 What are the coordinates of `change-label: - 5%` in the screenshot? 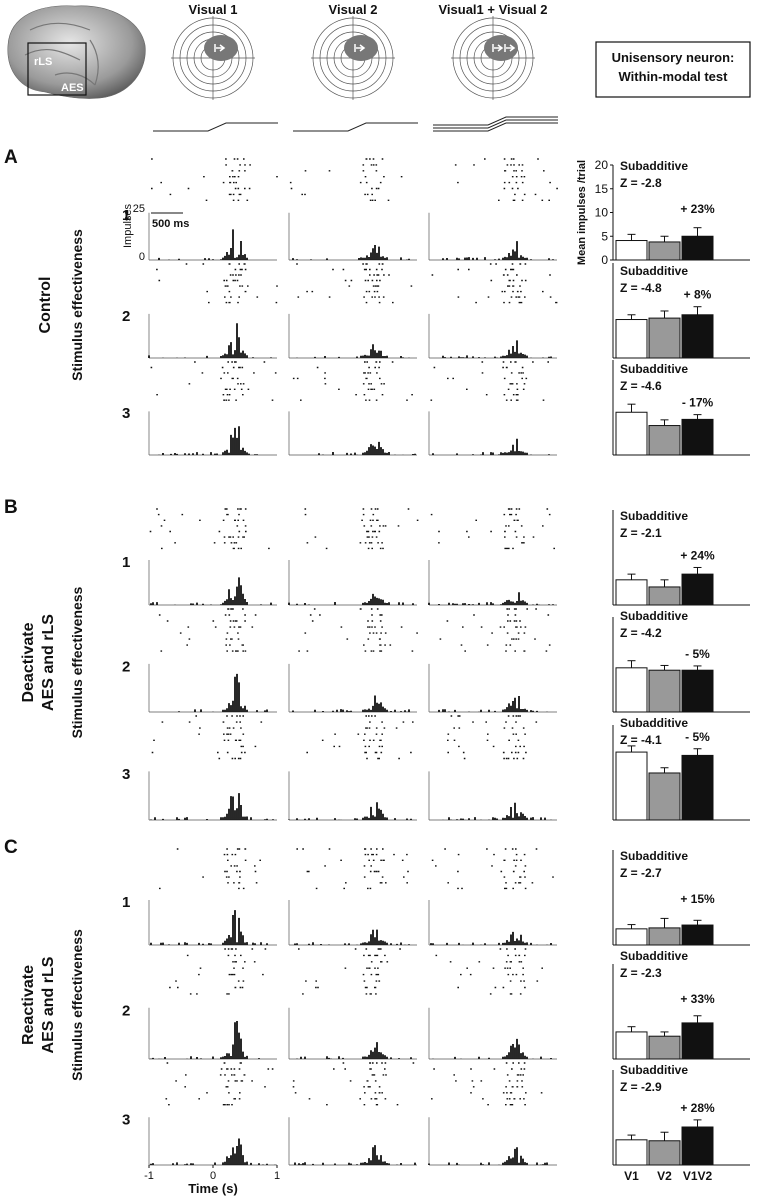 It's located at (697, 737).